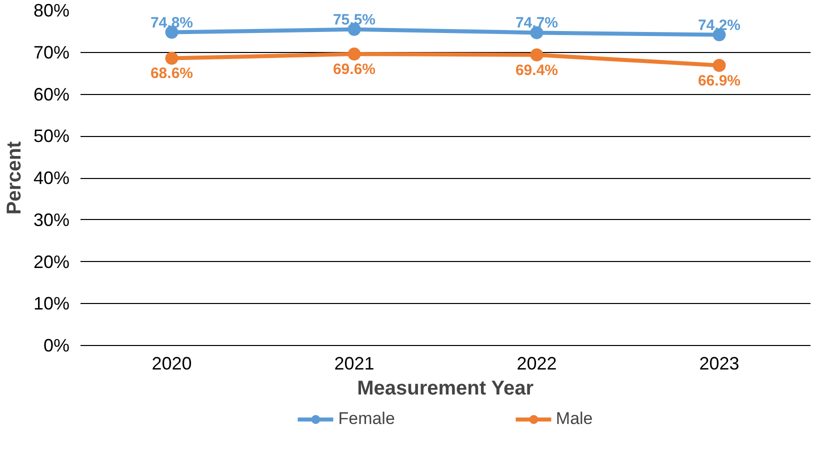  What do you see at coordinates (719, 25) in the screenshot?
I see `data-label: 74.2%` at bounding box center [719, 25].